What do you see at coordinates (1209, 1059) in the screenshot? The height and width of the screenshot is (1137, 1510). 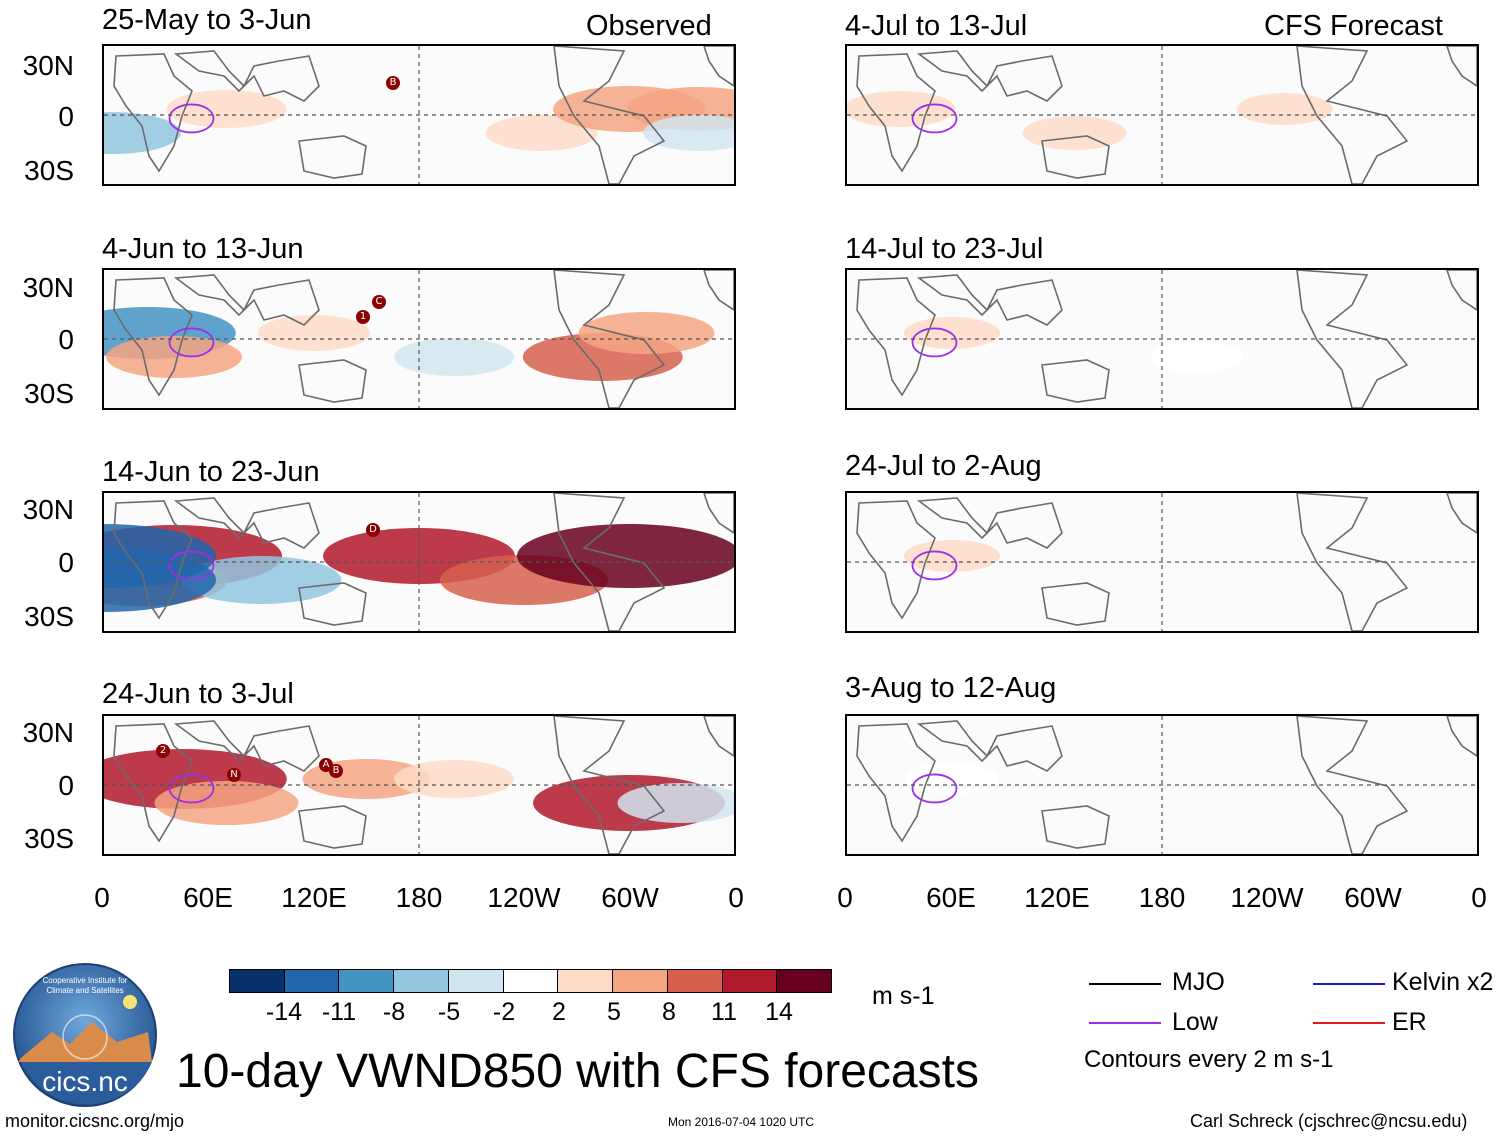 I see `legend-note: Contours every 2 m s-1` at bounding box center [1209, 1059].